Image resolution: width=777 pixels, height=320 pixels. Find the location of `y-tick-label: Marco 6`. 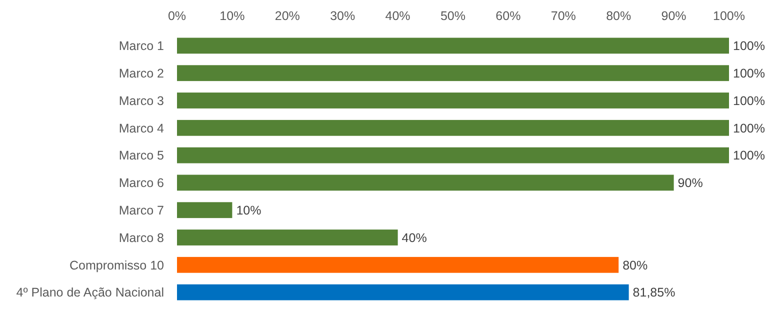

y-tick-label: Marco 6 is located at coordinates (141, 183).